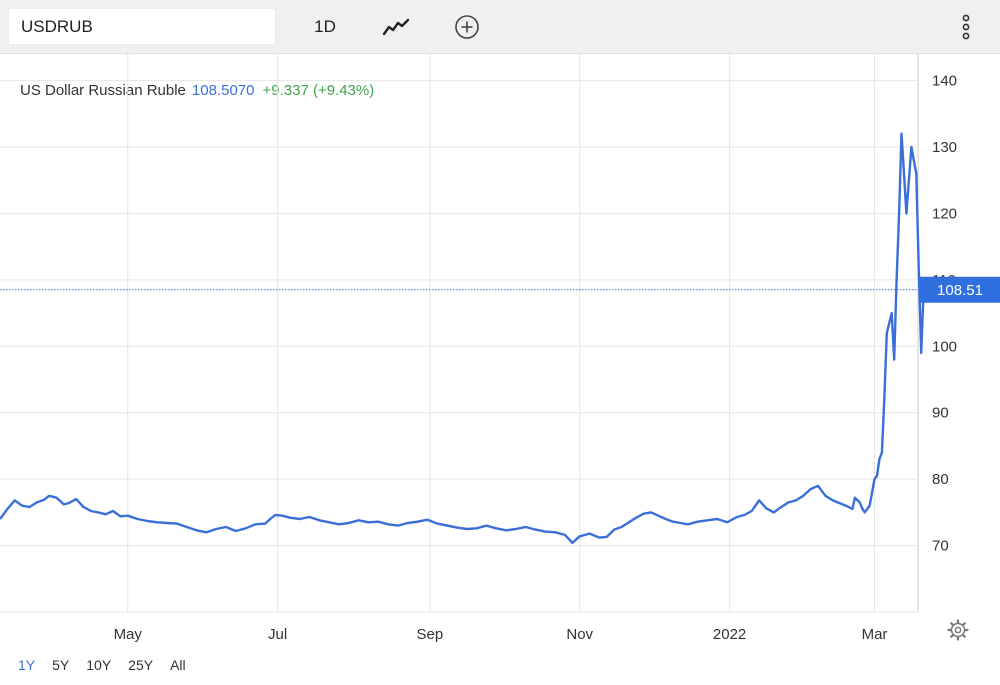 The image size is (1000, 685). What do you see at coordinates (141, 665) in the screenshot?
I see `range-button-25y: 25Y` at bounding box center [141, 665].